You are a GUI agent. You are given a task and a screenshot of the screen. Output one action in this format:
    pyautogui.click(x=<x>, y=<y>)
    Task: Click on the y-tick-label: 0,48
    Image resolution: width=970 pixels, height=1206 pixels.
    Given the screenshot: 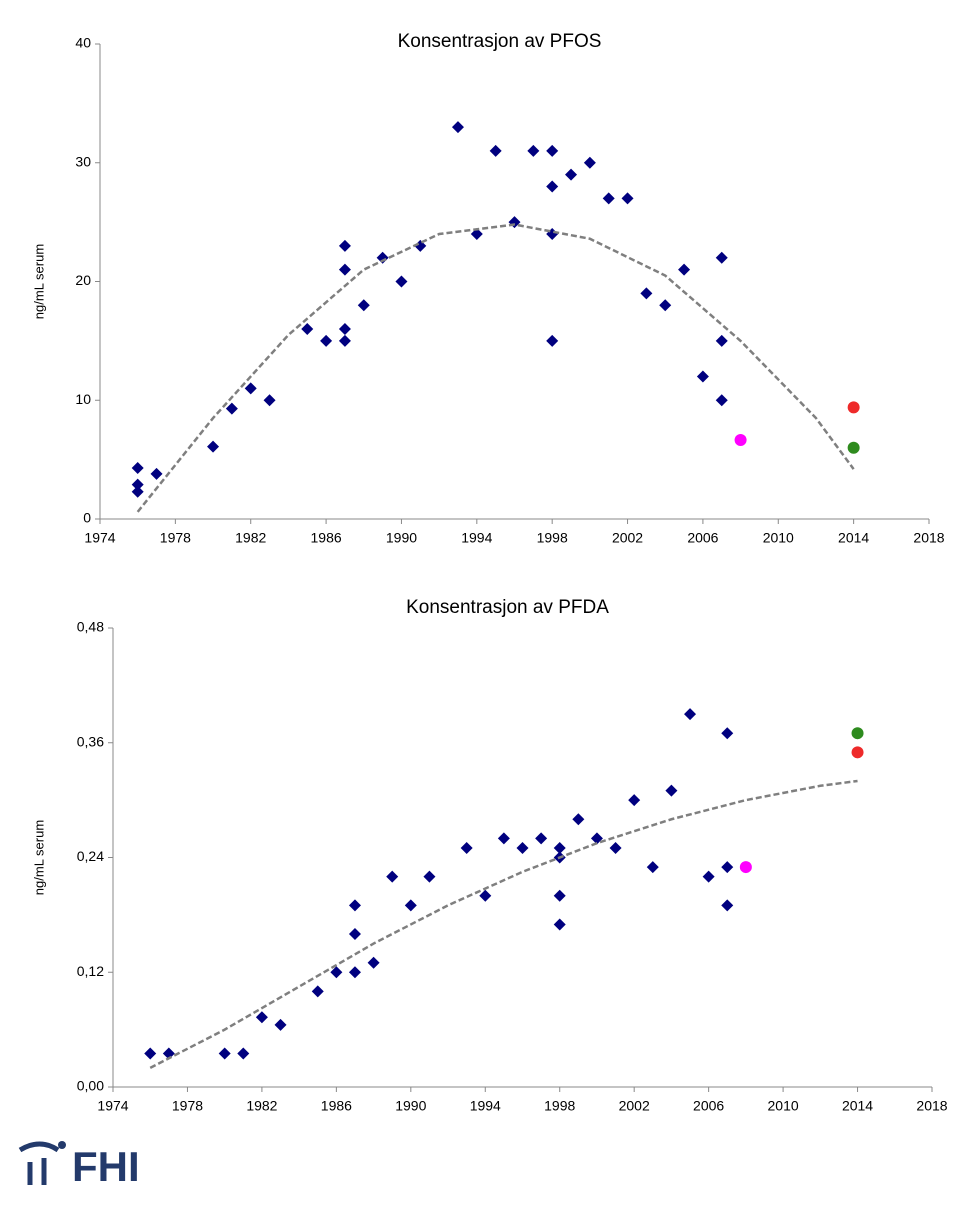 What is the action you would take?
    pyautogui.click(x=90, y=627)
    